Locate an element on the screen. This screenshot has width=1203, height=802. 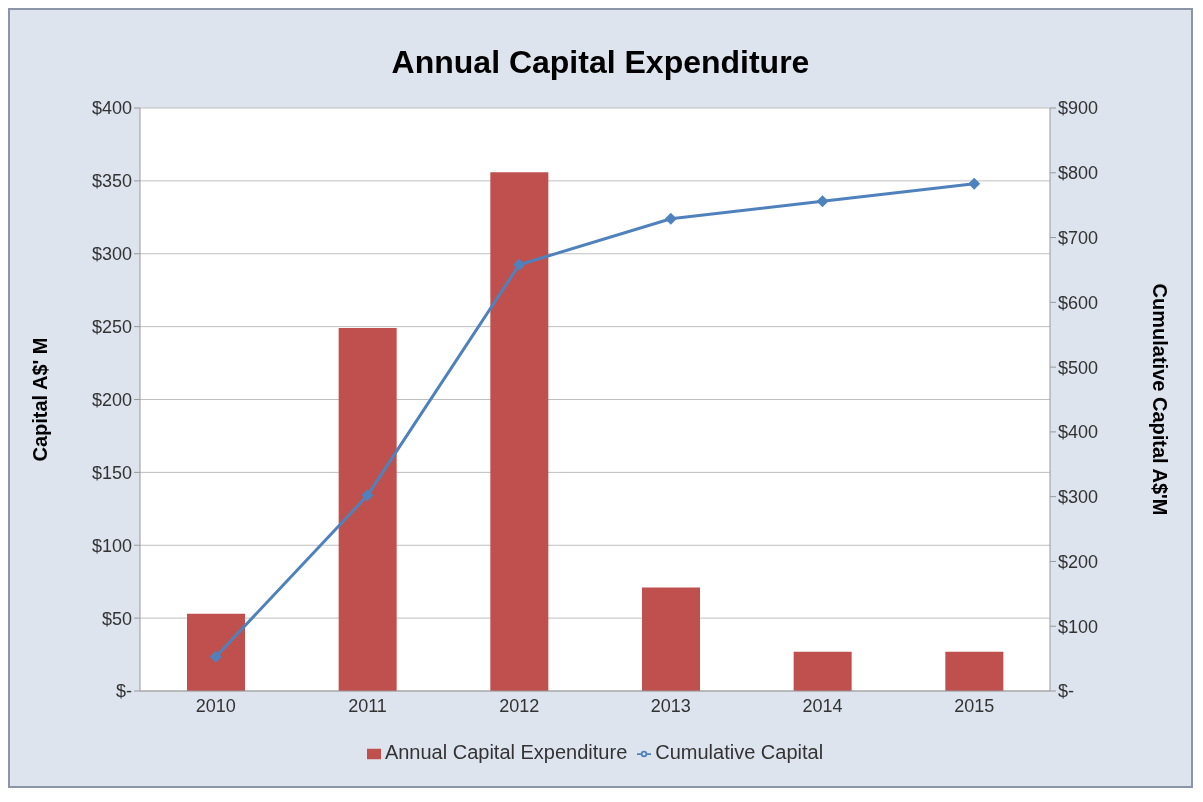
y2-tick-label: $600 is located at coordinates (1078, 302).